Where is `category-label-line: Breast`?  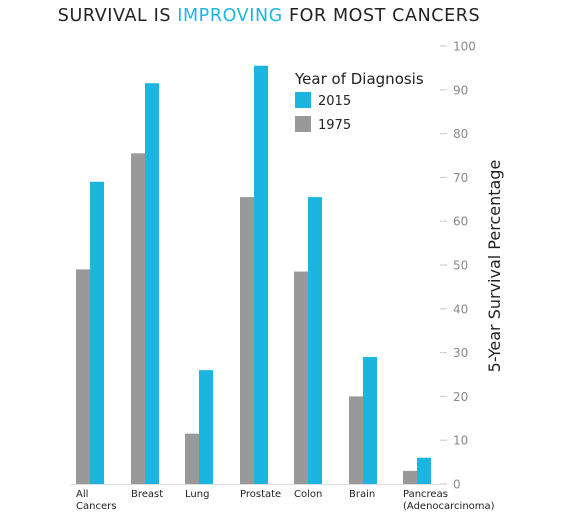 category-label-line: Breast is located at coordinates (147, 494).